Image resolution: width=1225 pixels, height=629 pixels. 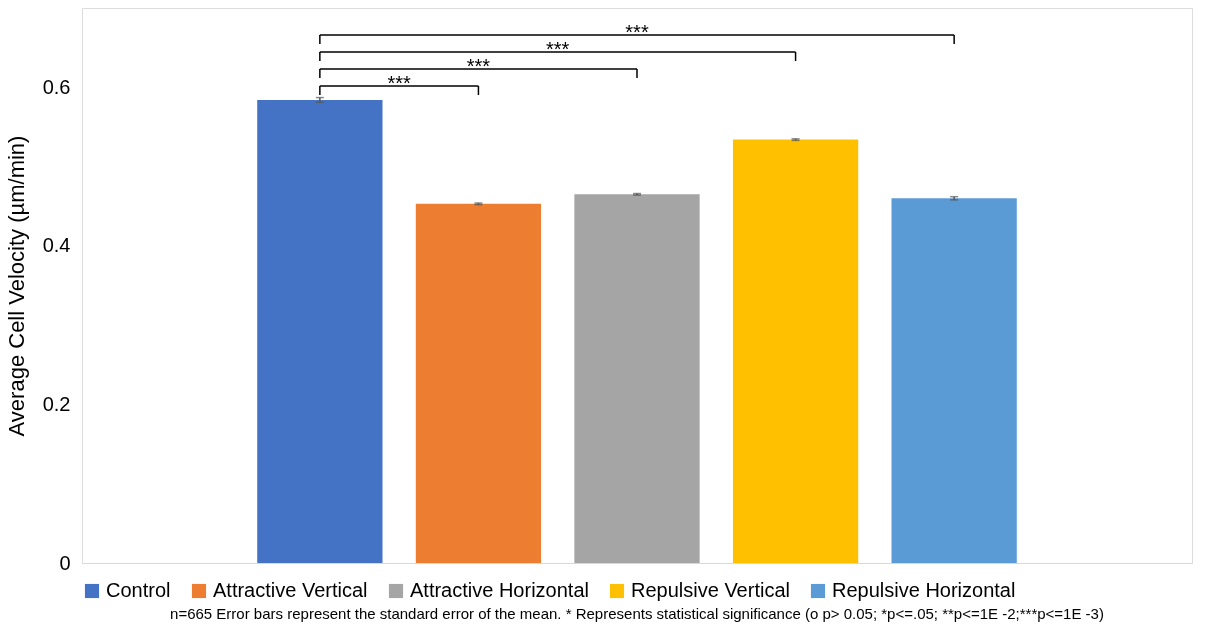 I want to click on text: n=665 Error bars represent the standard error of the mean. * Represents statistical significance (o p> 0.05; *p<=.05; **p<=1E -2;***p<=1E -3), so click(x=637, y=613).